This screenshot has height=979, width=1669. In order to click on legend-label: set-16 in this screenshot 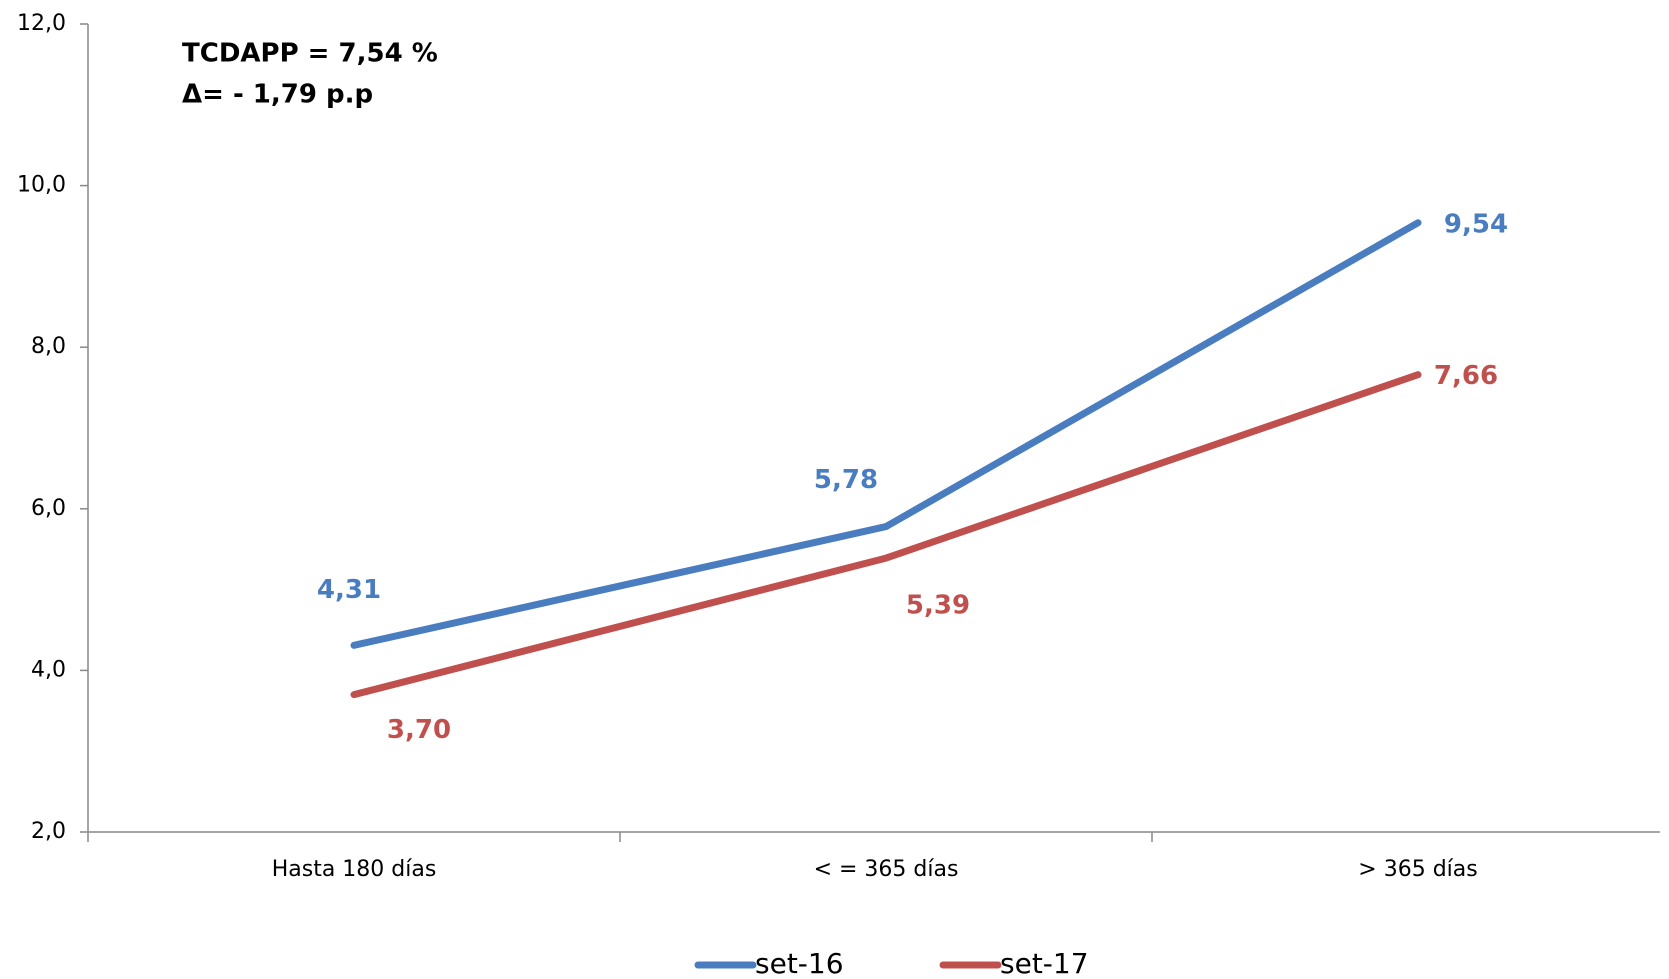, I will do `click(799, 963)`.